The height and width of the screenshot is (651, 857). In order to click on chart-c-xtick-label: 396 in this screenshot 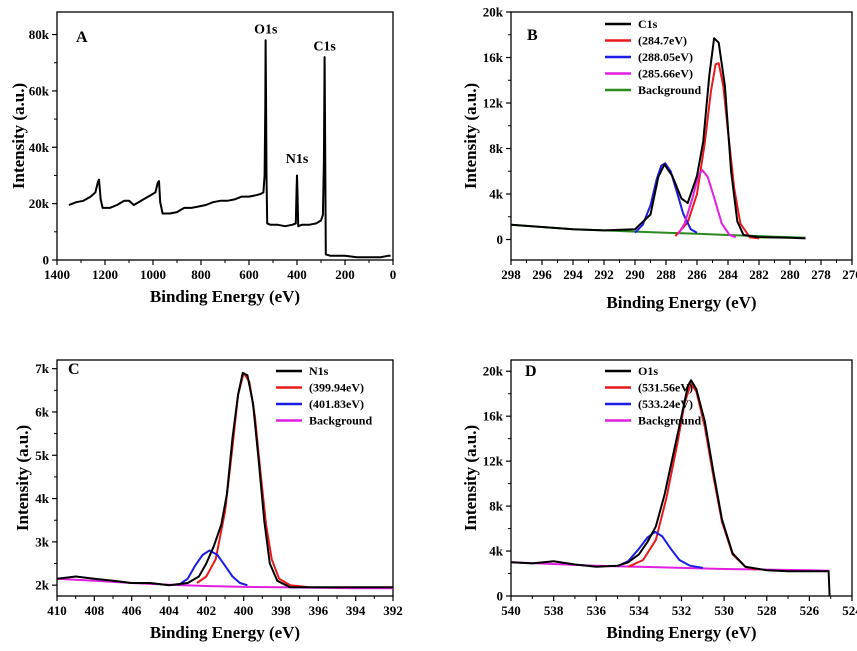, I will do `click(319, 610)`.